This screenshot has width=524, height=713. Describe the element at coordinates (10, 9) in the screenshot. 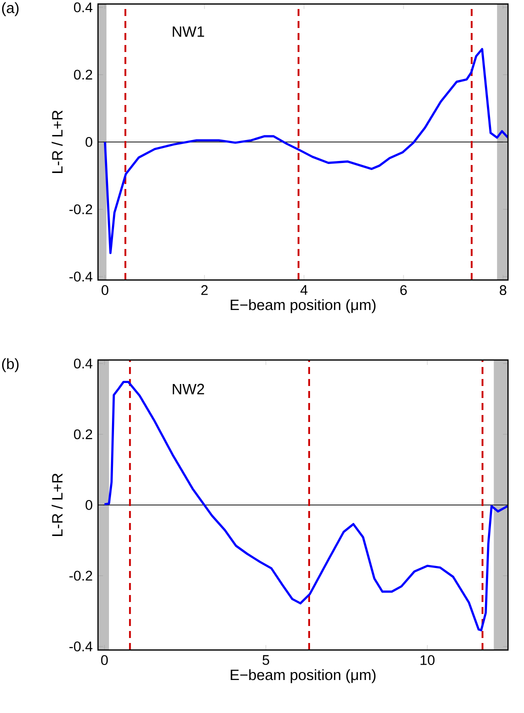

I see `text: (a)` at that location.